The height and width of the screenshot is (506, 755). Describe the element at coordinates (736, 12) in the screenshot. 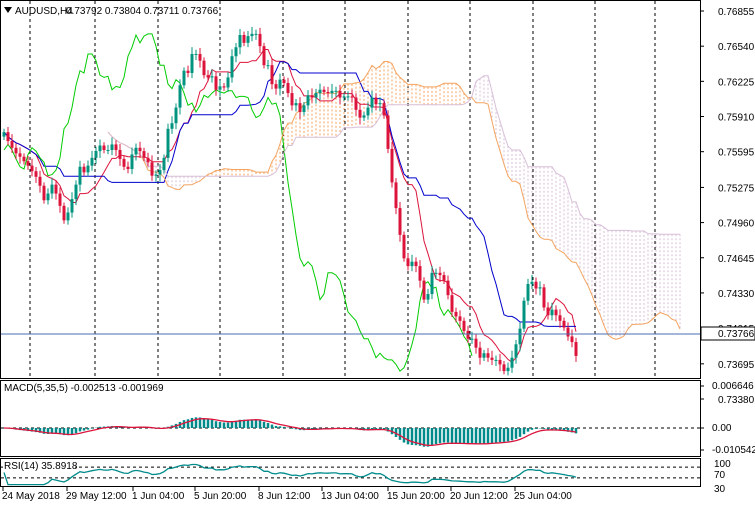

I see `price-label: 0.76855` at that location.